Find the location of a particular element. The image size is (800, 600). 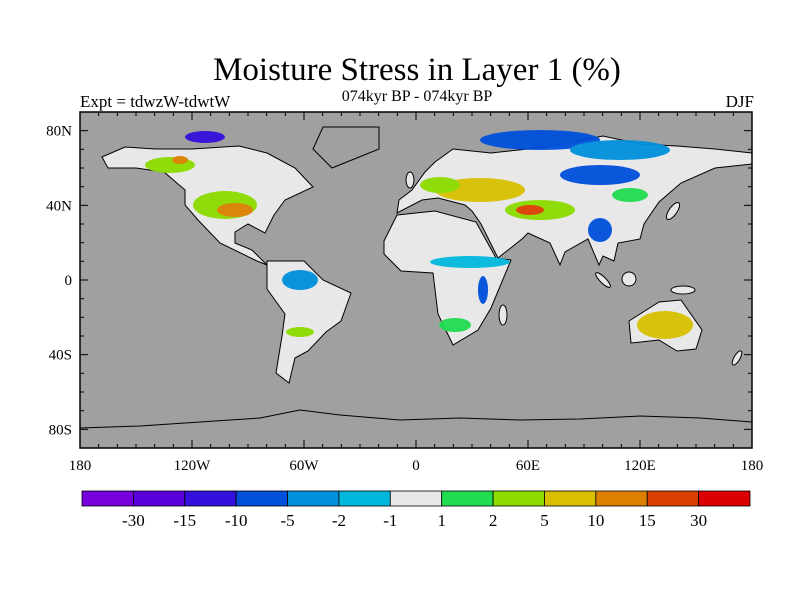

colorbar-label: 5 is located at coordinates (544, 520).